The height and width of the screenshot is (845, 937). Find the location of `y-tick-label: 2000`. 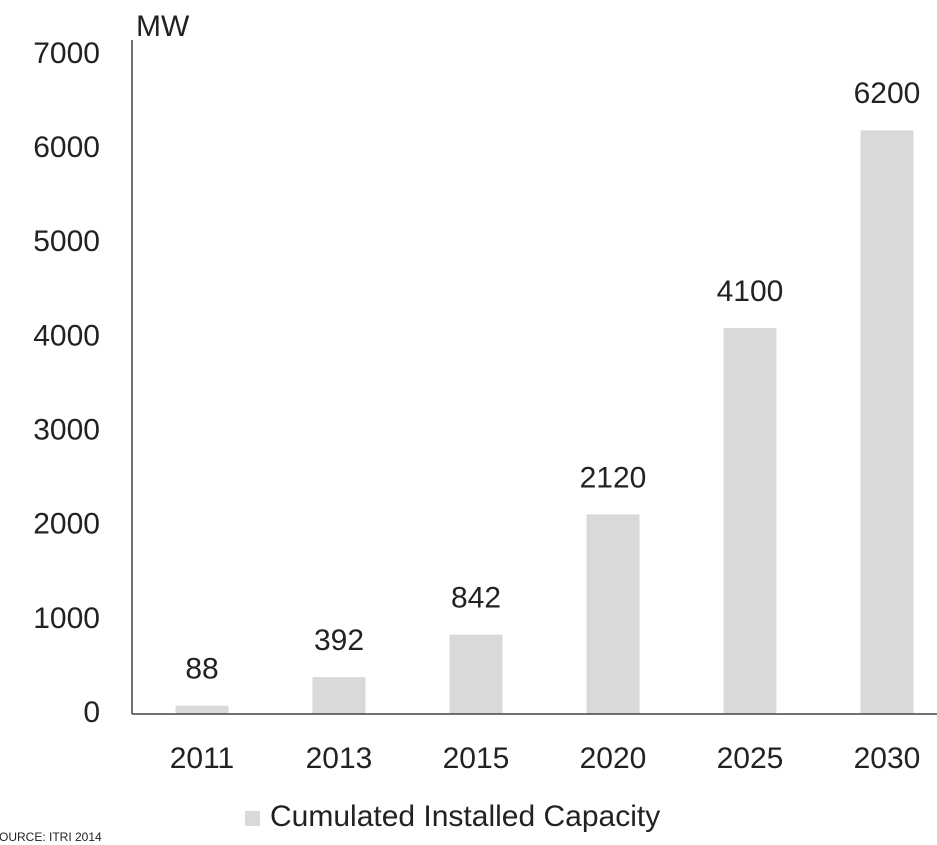

y-tick-label: 2000 is located at coordinates (66, 524).